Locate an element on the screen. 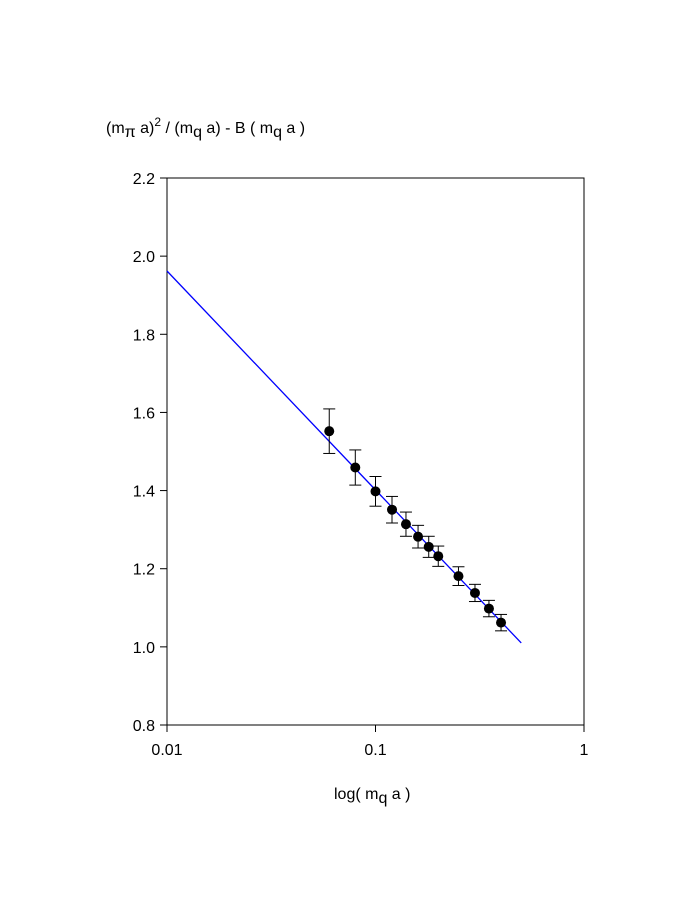 This screenshot has height=904, width=692. x-axis-label: log( mq a ) is located at coordinates (372, 796).